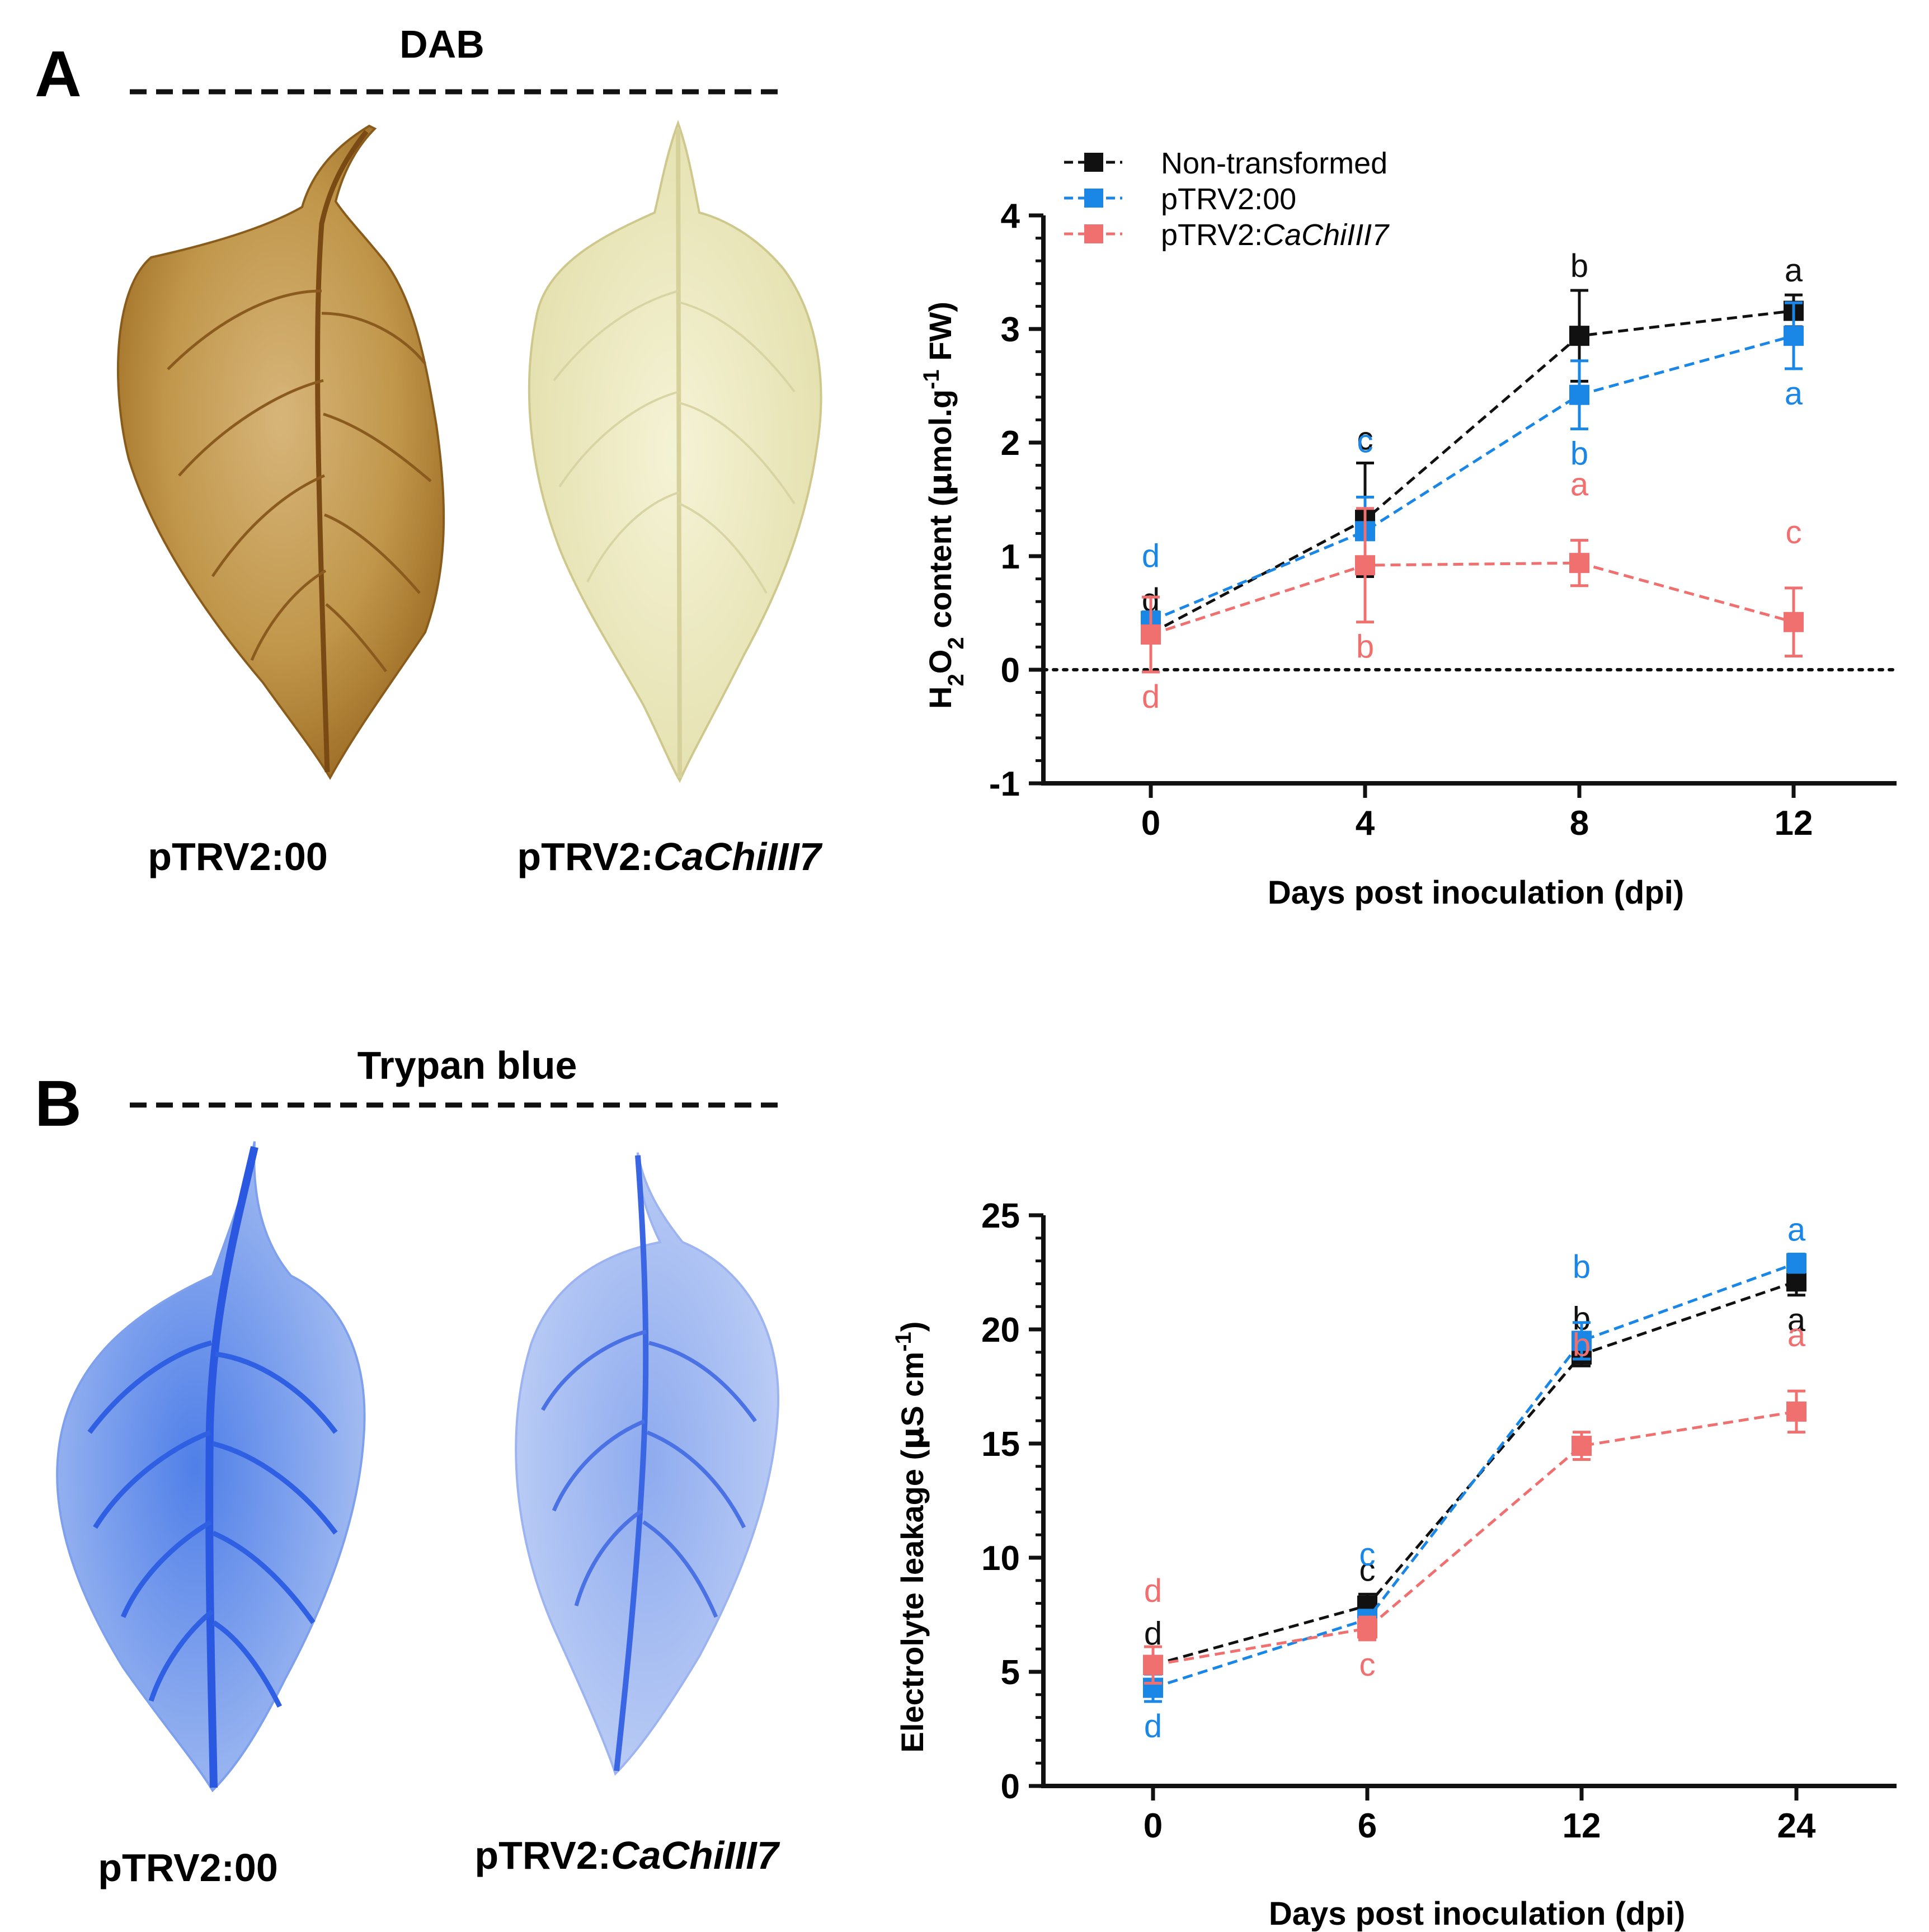 This screenshot has width=1929, height=1932. I want to click on x-tick-label: 6, so click(1368, 1826).